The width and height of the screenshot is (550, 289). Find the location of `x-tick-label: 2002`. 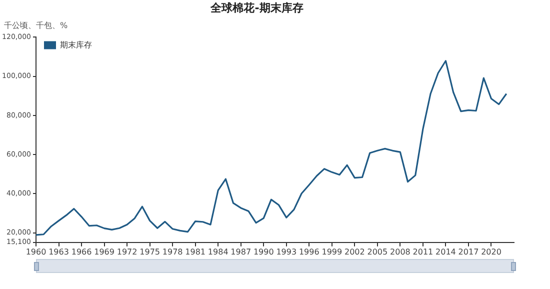

x-tick-label: 2002 is located at coordinates (354, 251).